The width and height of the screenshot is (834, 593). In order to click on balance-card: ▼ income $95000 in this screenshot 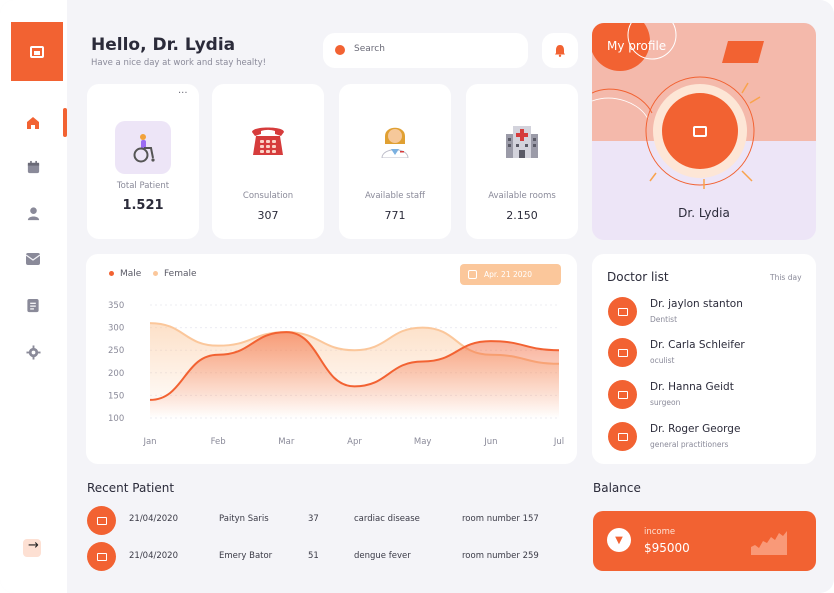, I will do `click(704, 541)`.